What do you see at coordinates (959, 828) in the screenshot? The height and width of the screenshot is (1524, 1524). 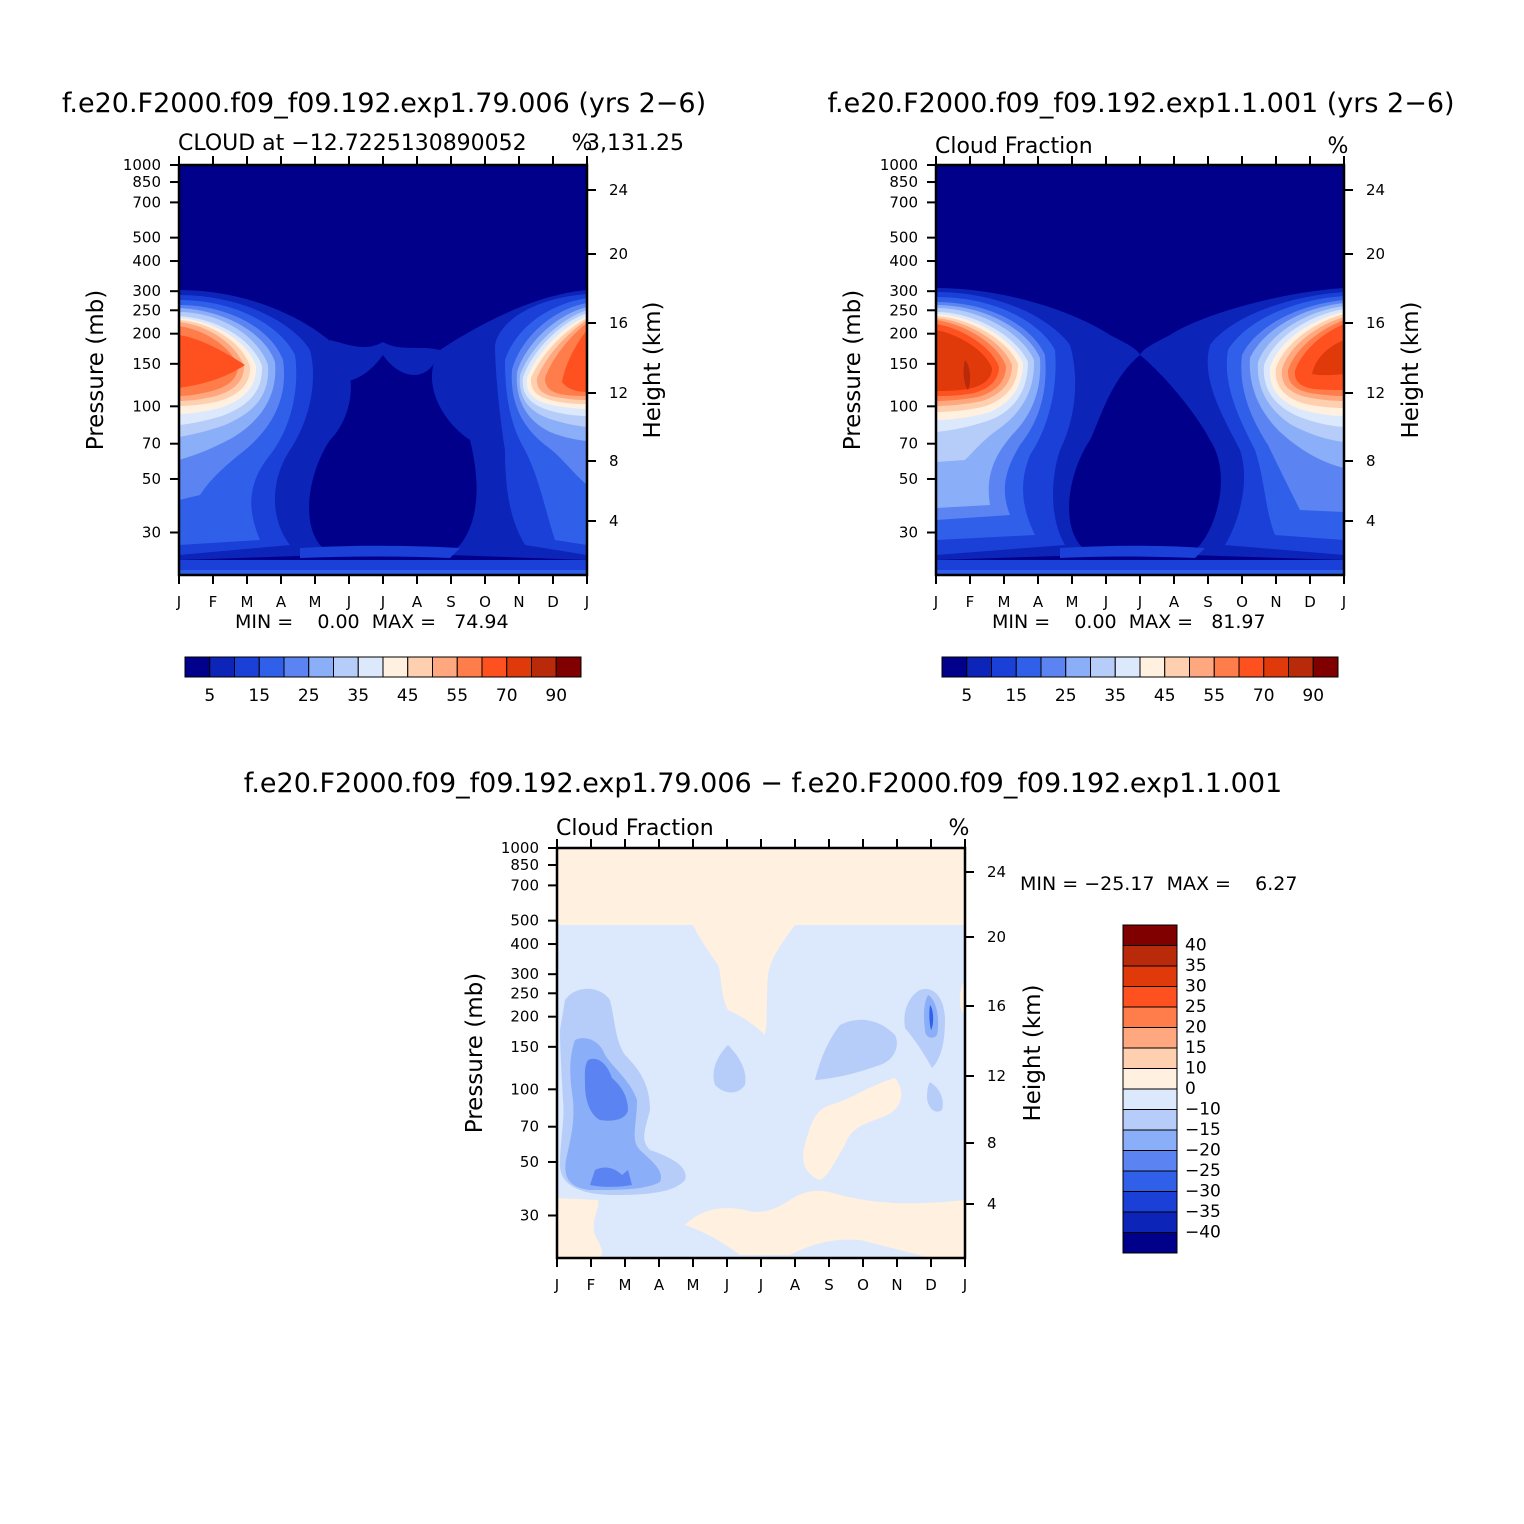 I see `panel-3-right-string: %` at bounding box center [959, 828].